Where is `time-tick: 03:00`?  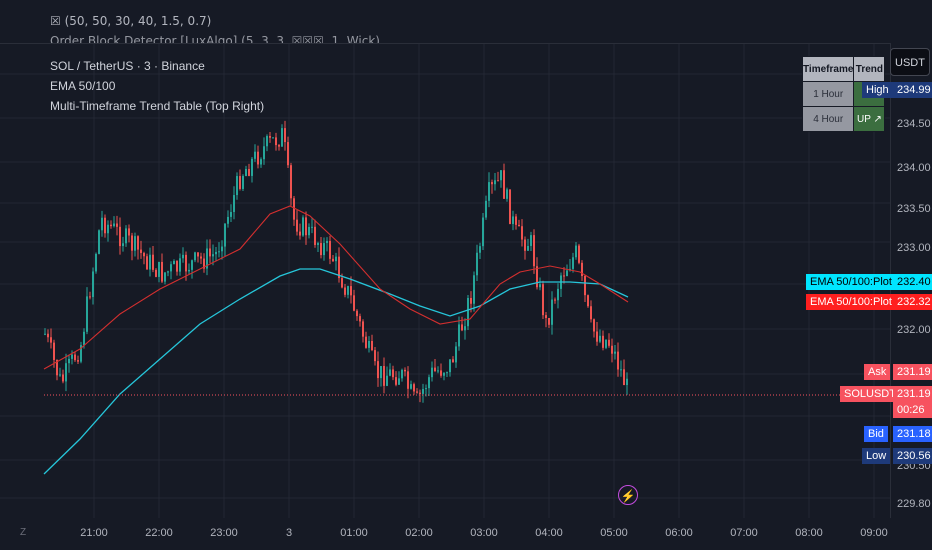
time-tick: 03:00 is located at coordinates (484, 533).